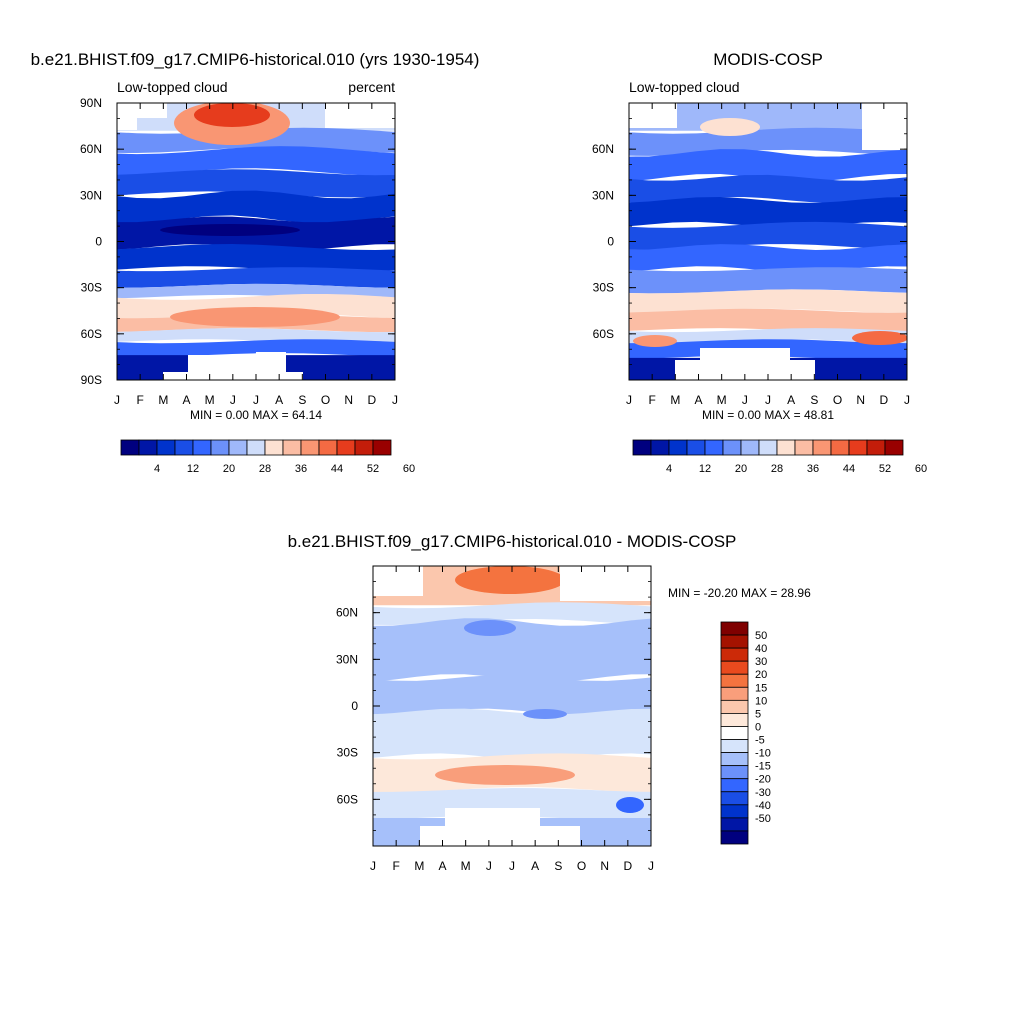 This screenshot has height=1024, width=1024. I want to click on diff-y-tick-label: 30N, so click(347, 659).